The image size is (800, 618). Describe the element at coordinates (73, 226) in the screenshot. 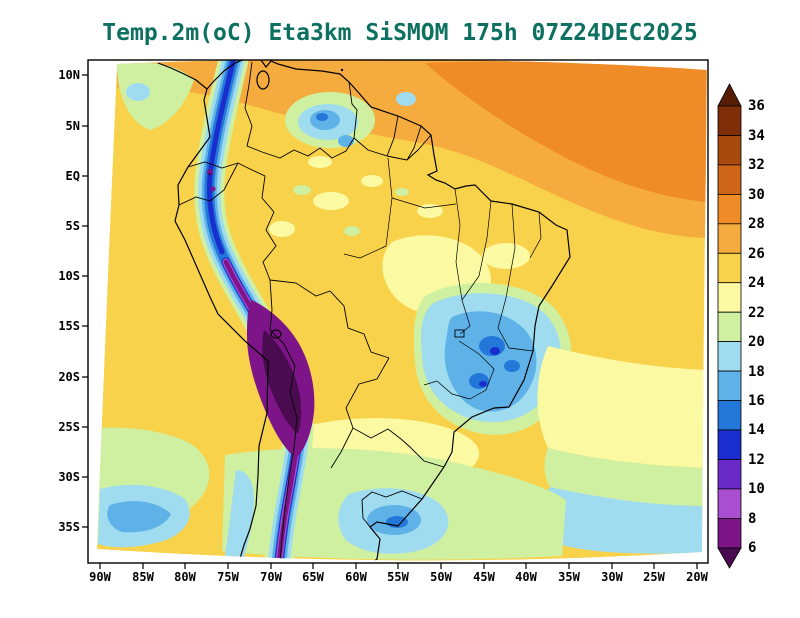

I see `lat-label: 5S` at that location.